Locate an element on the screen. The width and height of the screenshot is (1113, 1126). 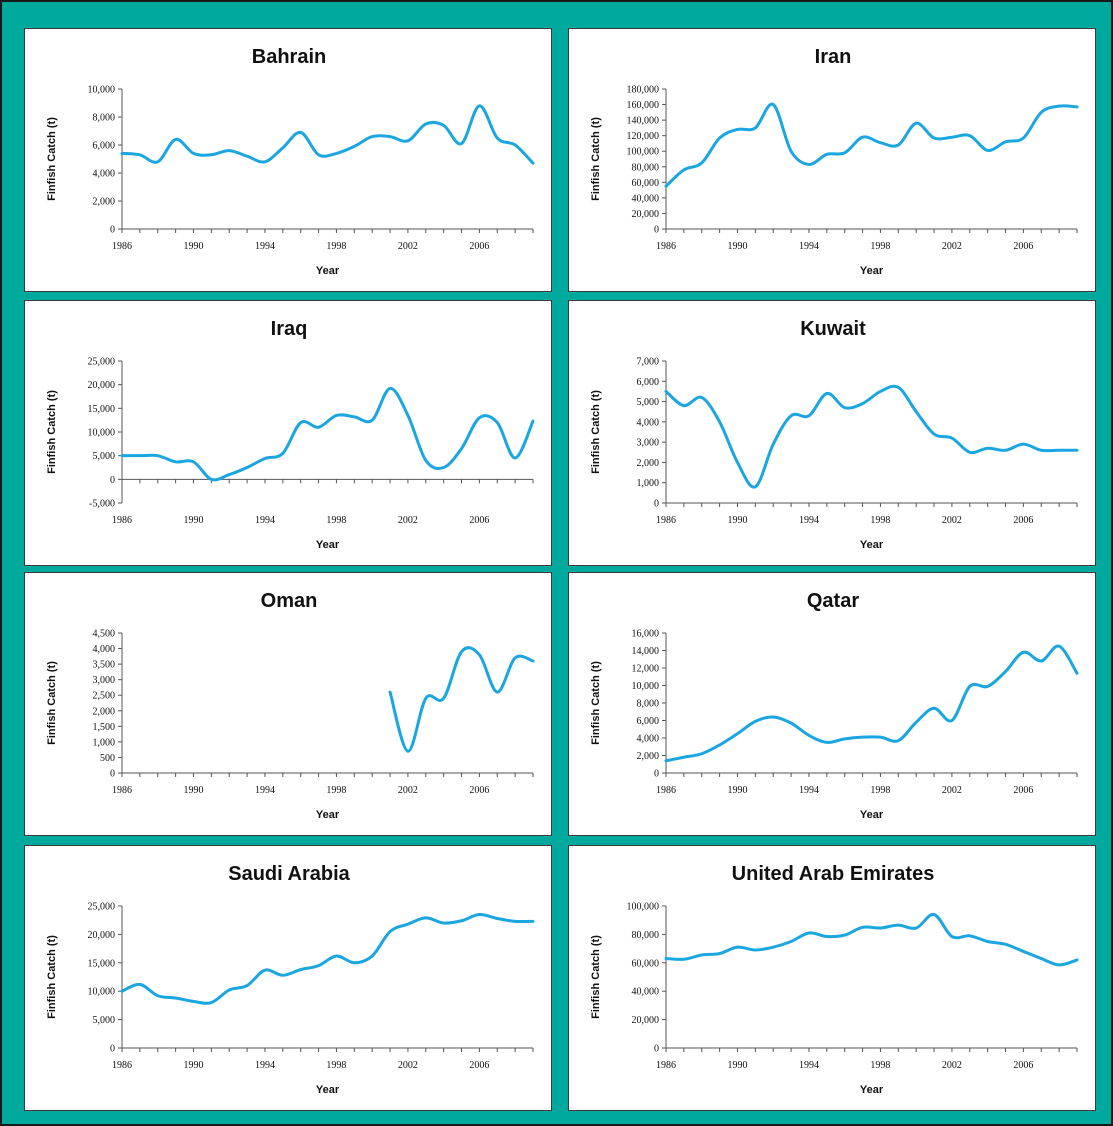
y-tick-label: 80,000 is located at coordinates (646, 167).